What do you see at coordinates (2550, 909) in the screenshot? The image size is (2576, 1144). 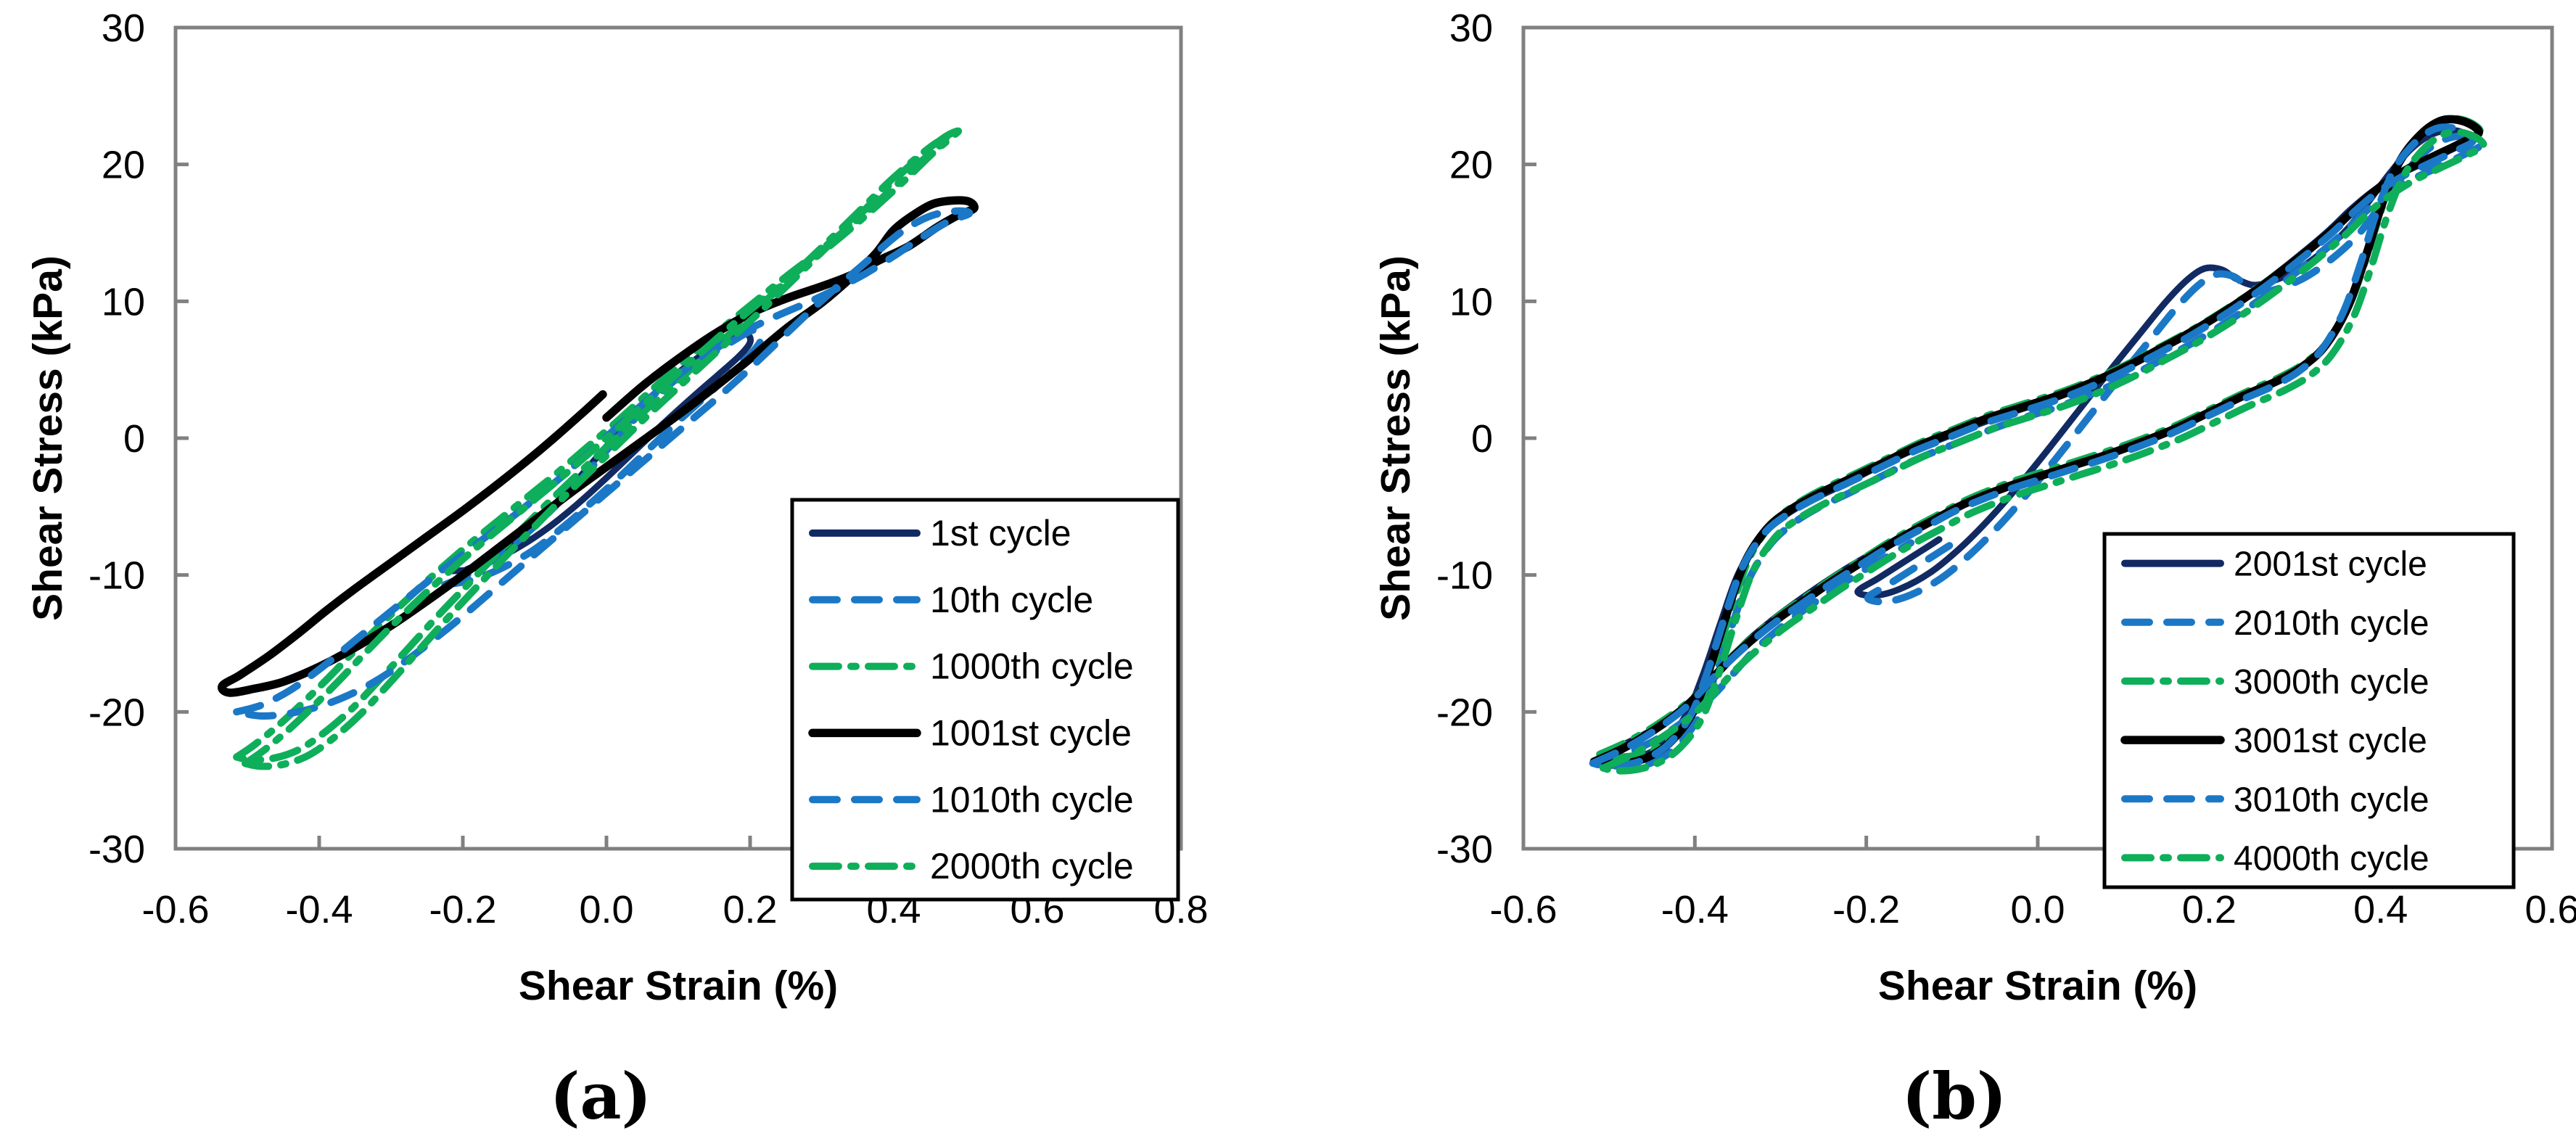 I see `x-tick-label: 0.6` at bounding box center [2550, 909].